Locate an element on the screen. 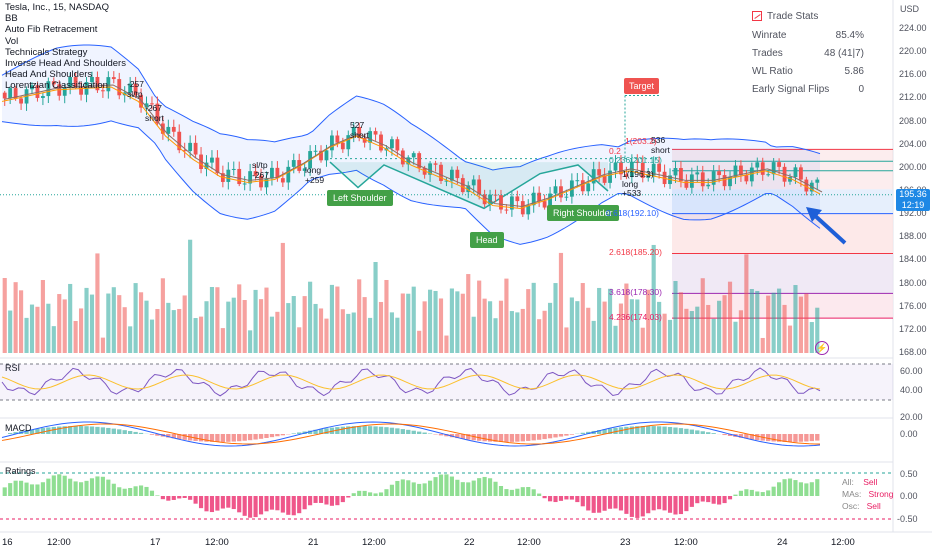 Image resolution: width=932 pixels, height=550 pixels. indicator-head-shoulders: Head And Shoulders is located at coordinates (49, 75).